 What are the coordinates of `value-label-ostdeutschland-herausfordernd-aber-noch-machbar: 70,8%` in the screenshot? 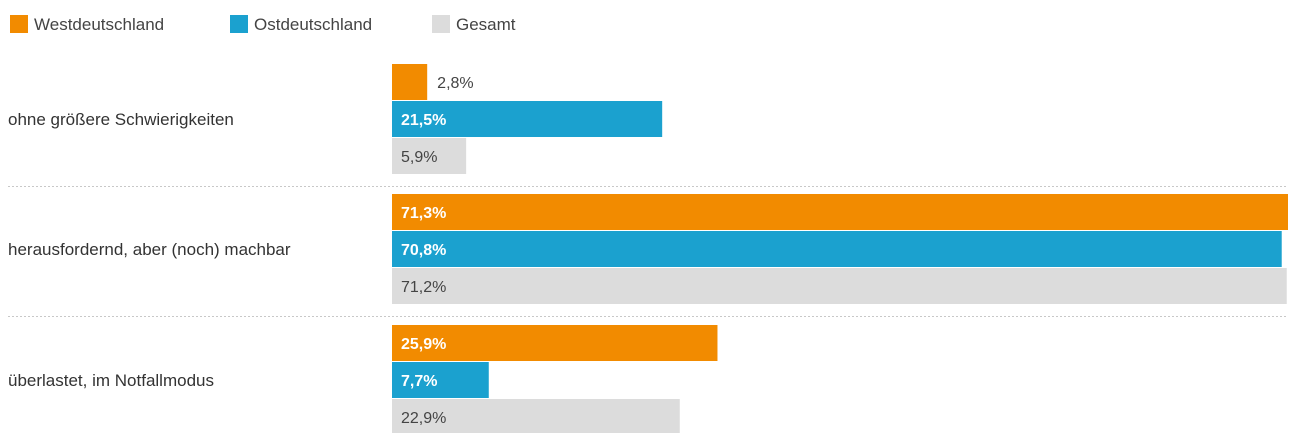 It's located at (423, 250).